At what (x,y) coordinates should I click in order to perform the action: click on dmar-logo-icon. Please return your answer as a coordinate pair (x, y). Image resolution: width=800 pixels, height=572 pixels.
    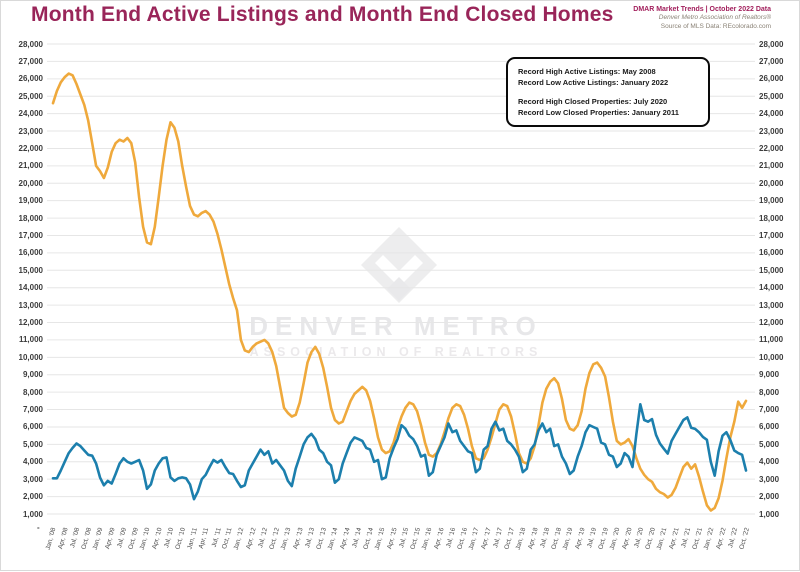
    Looking at the image, I should click on (399, 265).